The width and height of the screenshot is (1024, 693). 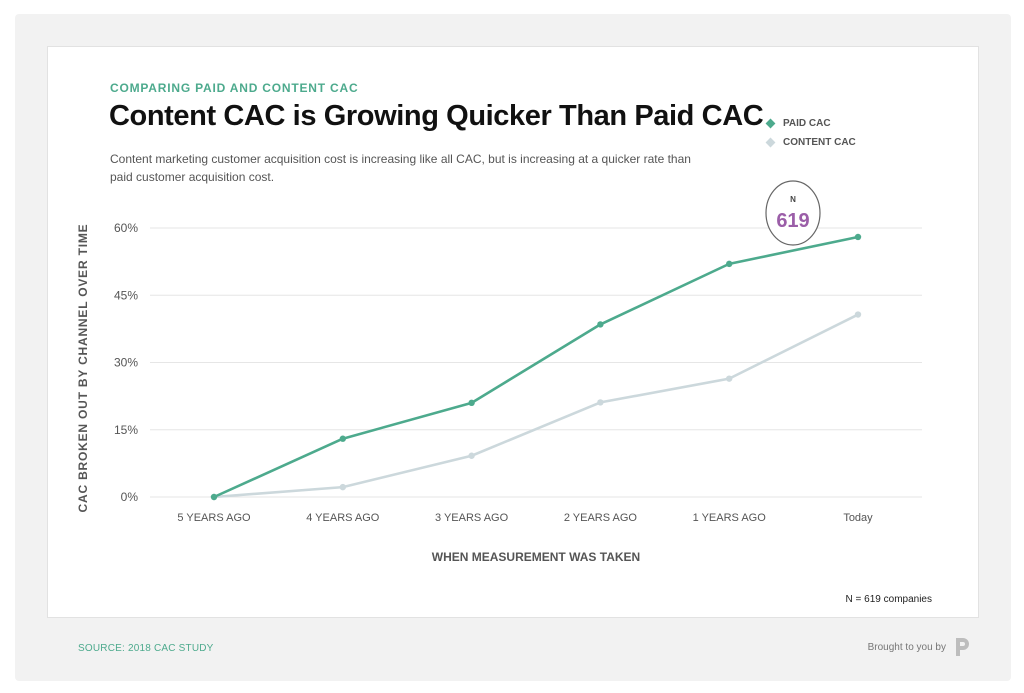 I want to click on annotation-circle, so click(x=793, y=213).